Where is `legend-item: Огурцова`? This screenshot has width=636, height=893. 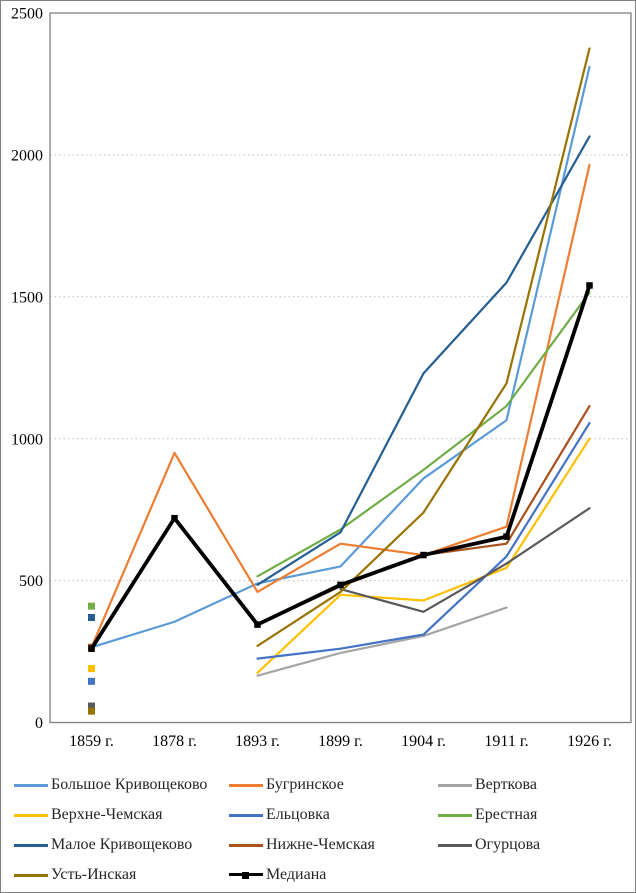
legend-item: Огурцова is located at coordinates (532, 845).